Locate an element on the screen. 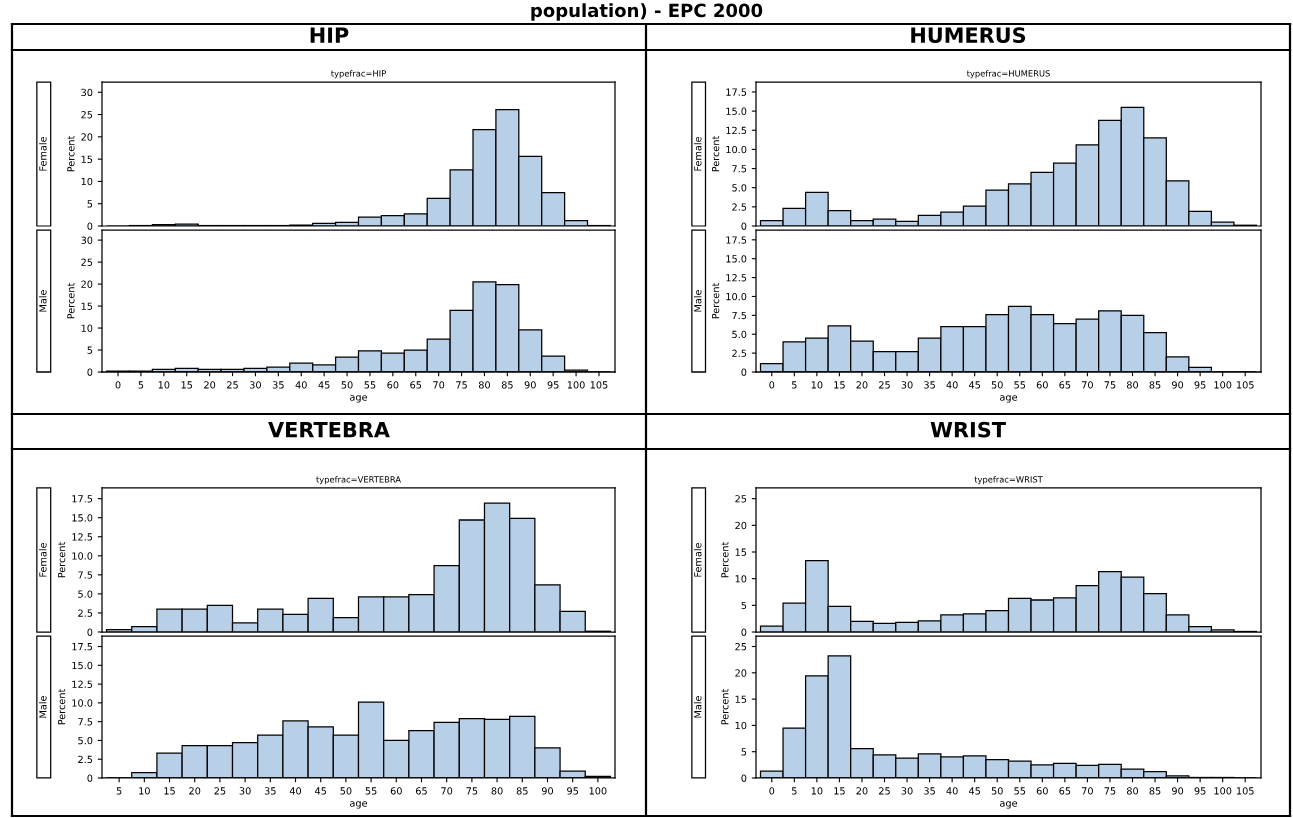 The width and height of the screenshot is (1293, 818). x-tick-label: 55 is located at coordinates (371, 791).